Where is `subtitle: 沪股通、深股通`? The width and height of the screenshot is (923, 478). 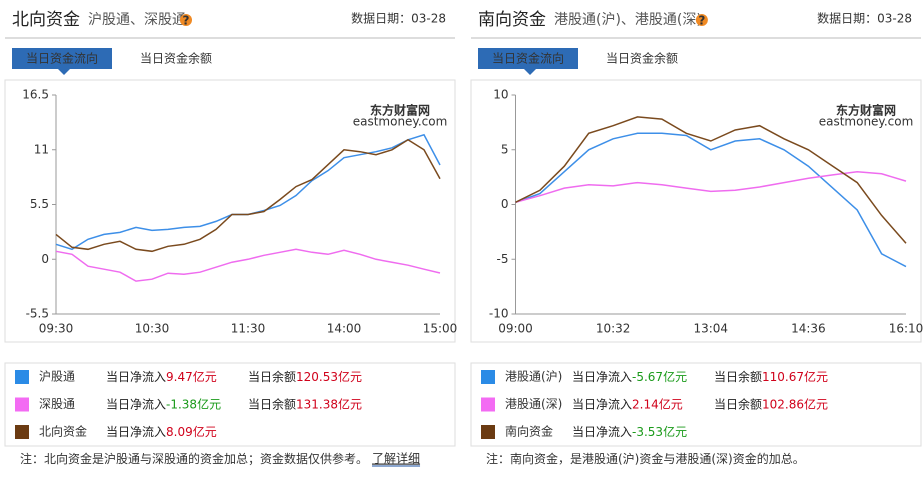
subtitle: 沪股通、深股通 is located at coordinates (137, 20).